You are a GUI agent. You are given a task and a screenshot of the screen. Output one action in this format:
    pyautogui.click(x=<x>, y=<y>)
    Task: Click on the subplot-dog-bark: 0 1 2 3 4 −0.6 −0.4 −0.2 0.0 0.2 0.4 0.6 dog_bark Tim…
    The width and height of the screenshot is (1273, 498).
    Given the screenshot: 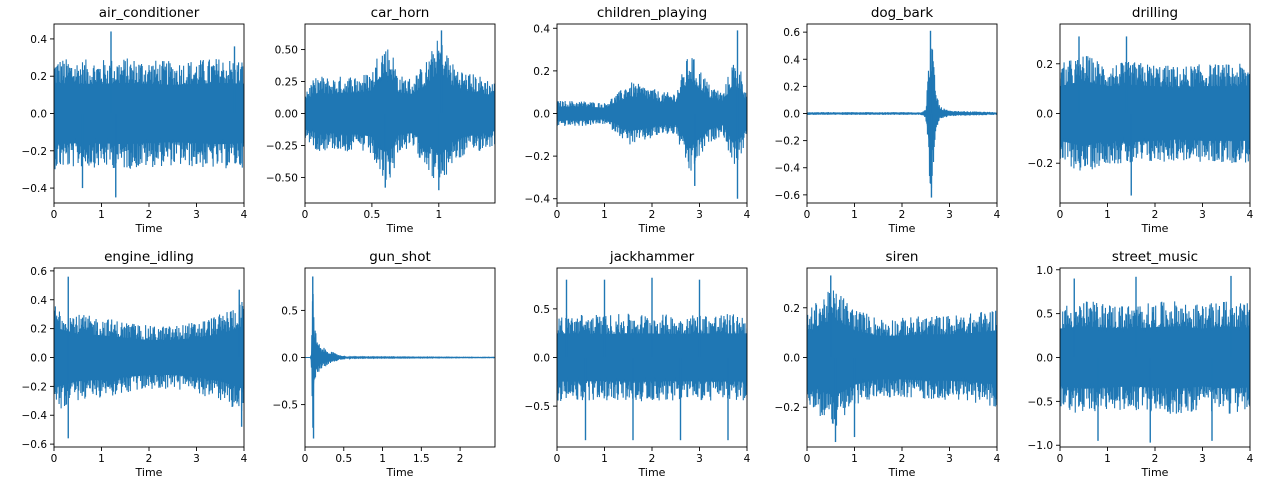 What is the action you would take?
    pyautogui.click(x=888, y=120)
    